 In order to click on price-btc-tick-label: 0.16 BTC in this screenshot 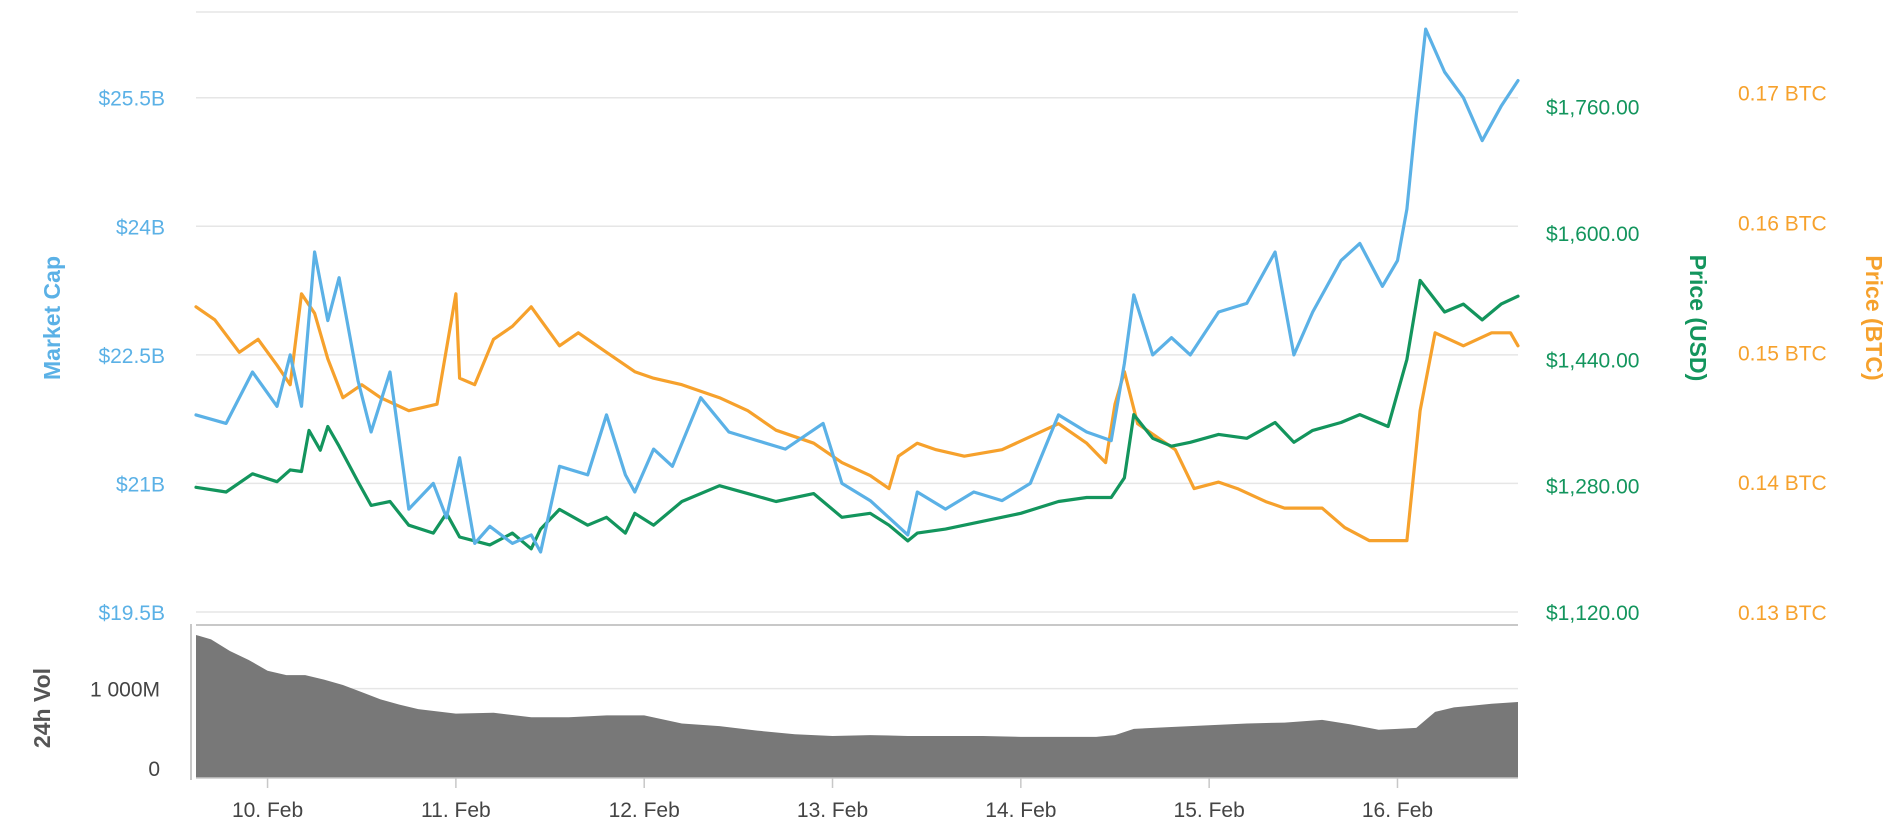, I will do `click(1782, 223)`.